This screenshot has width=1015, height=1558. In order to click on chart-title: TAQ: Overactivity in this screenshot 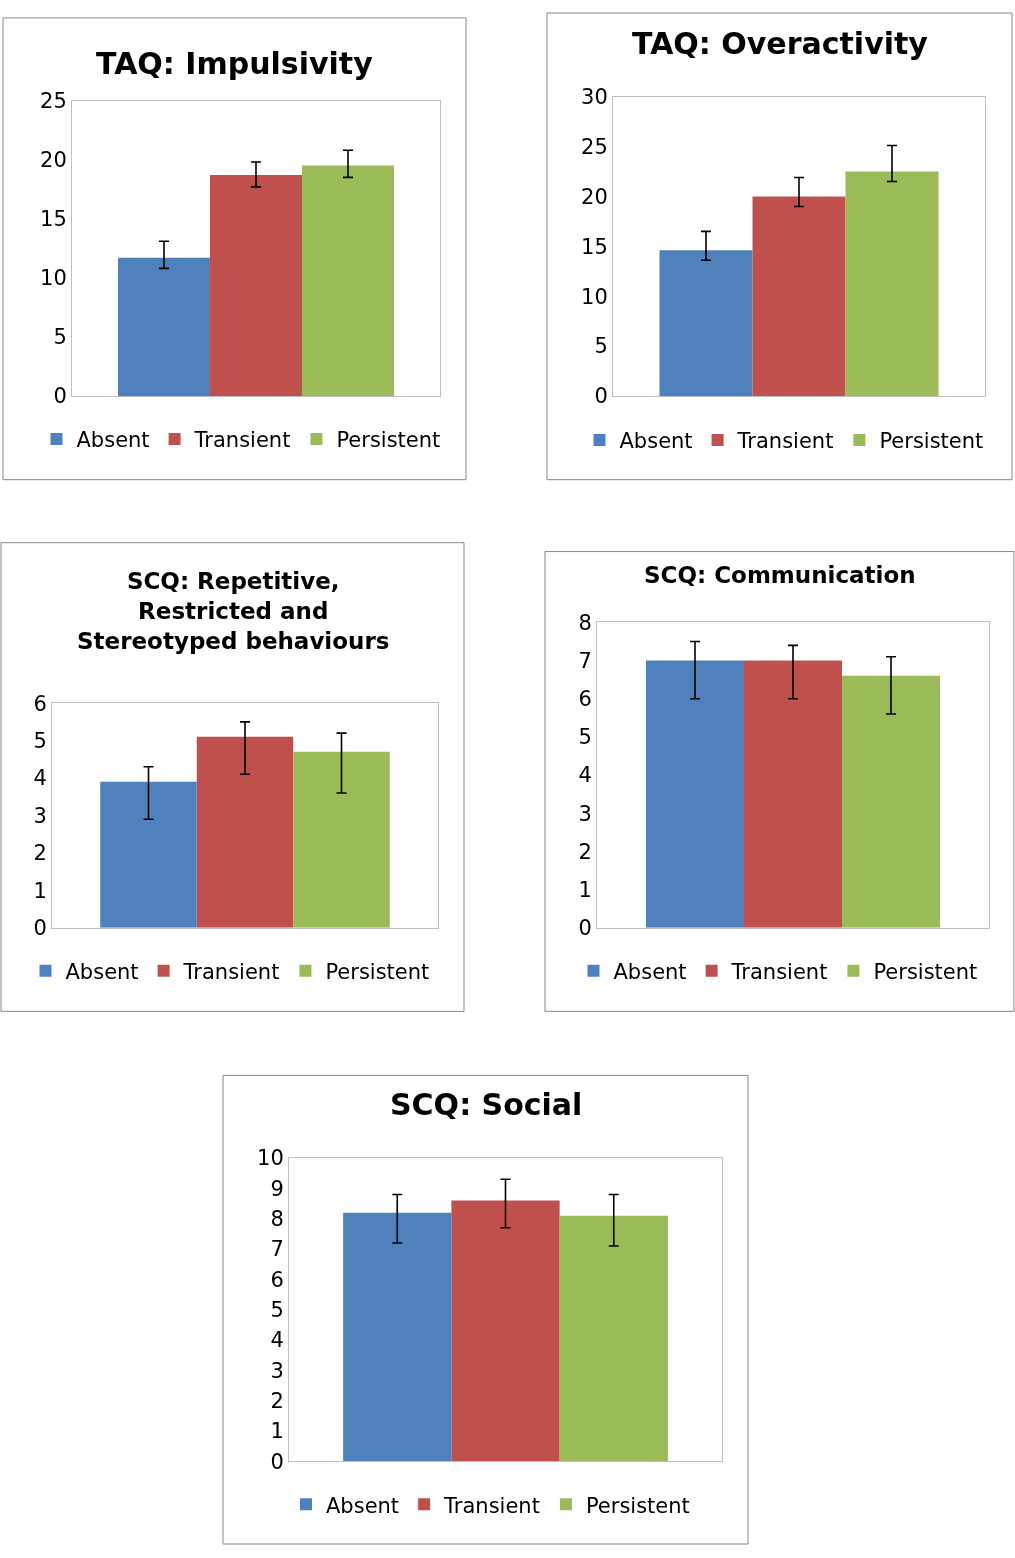, I will do `click(780, 43)`.